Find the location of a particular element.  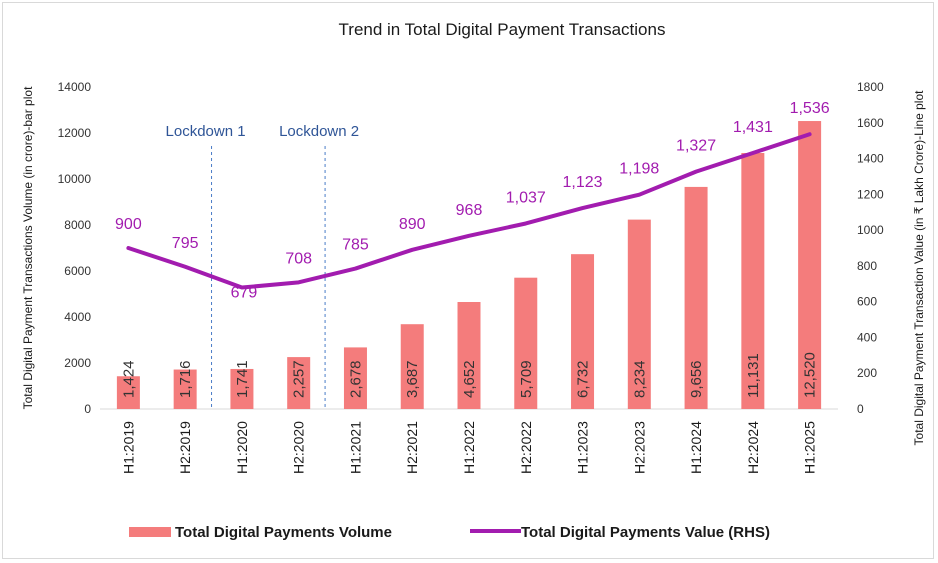

x-tick-label: H1:2022 is located at coordinates (469, 447).